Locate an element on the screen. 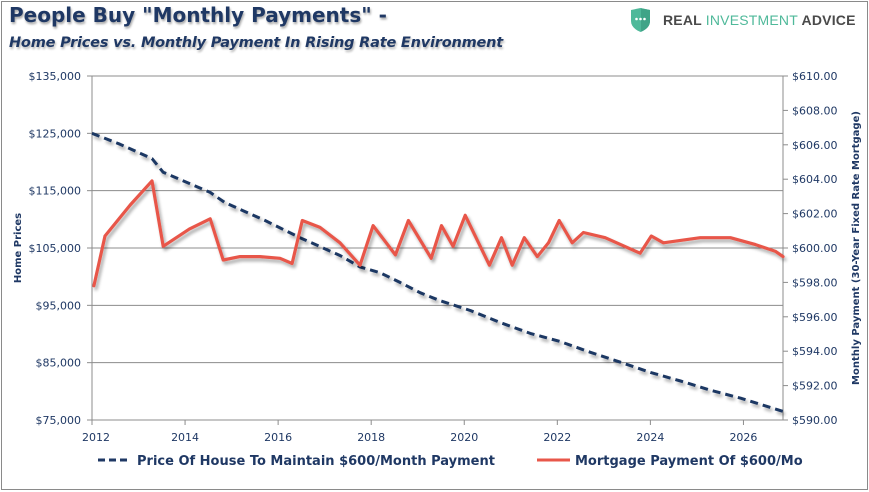 This screenshot has height=492, width=869. right-tick-label: $604.00 is located at coordinates (815, 179).